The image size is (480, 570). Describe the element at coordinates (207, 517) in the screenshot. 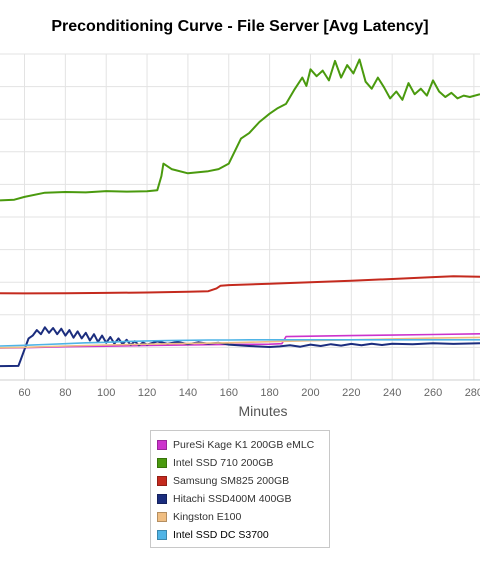

I see `legend-label: Kingston E100` at that location.